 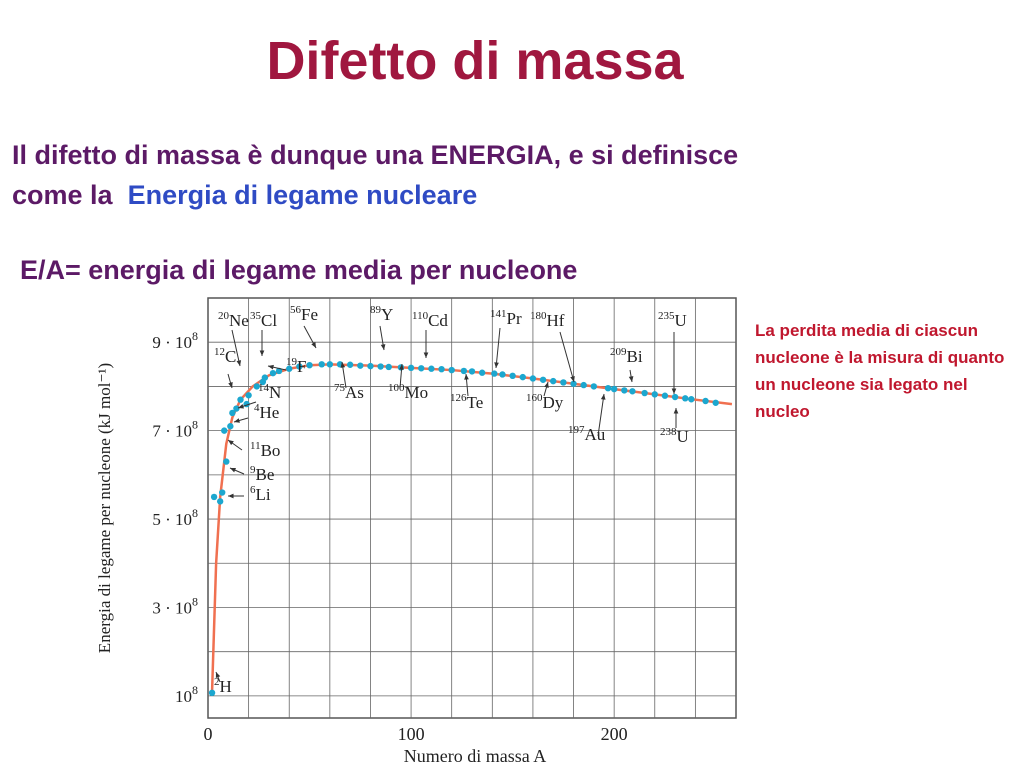 What do you see at coordinates (672, 320) in the screenshot?
I see `nuclide-label: 235U` at bounding box center [672, 320].